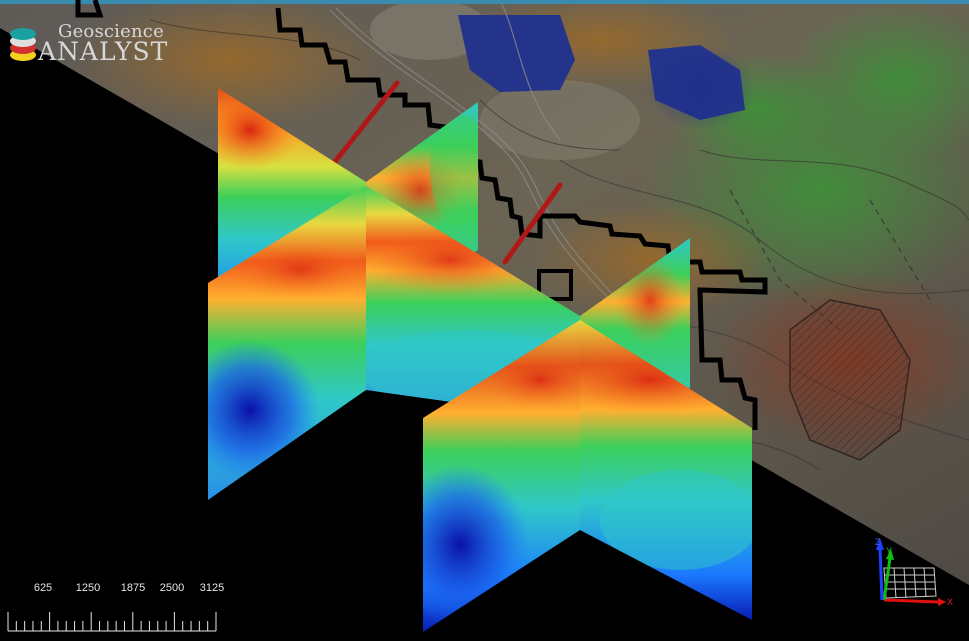 The image size is (969, 641). Describe the element at coordinates (950, 602) in the screenshot. I see `x-axis-label: X` at that location.